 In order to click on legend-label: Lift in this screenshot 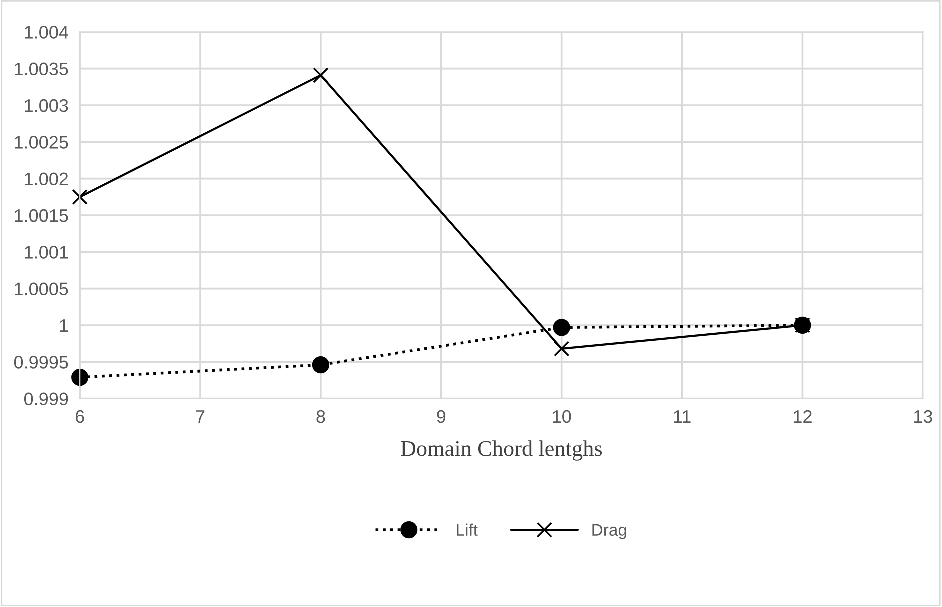, I will do `click(467, 530)`.